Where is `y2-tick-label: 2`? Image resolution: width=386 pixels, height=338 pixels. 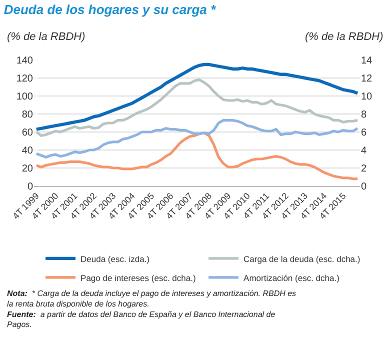
y2-tick-label: 2 is located at coordinates (364, 169).